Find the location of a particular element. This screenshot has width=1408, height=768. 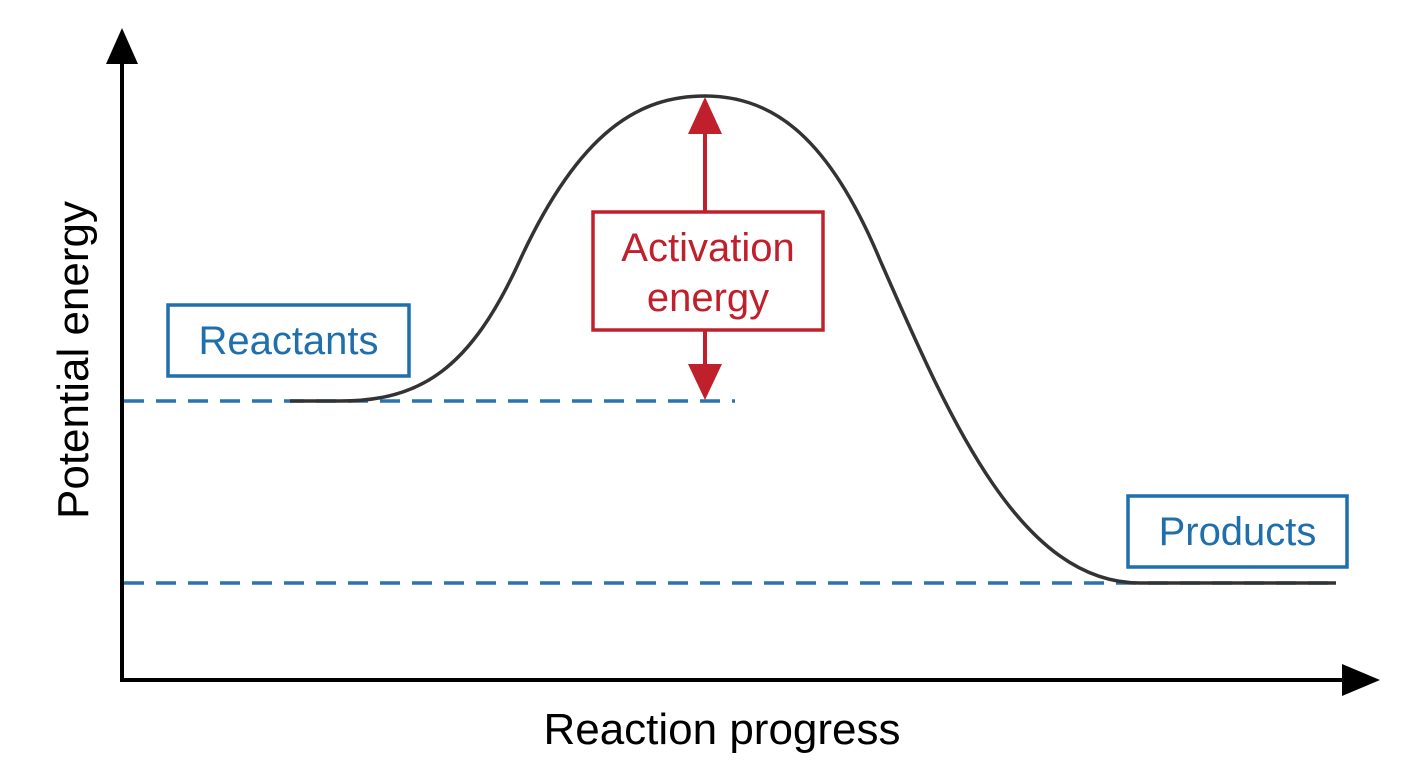

reactants-label-box is located at coordinates (288, 340).